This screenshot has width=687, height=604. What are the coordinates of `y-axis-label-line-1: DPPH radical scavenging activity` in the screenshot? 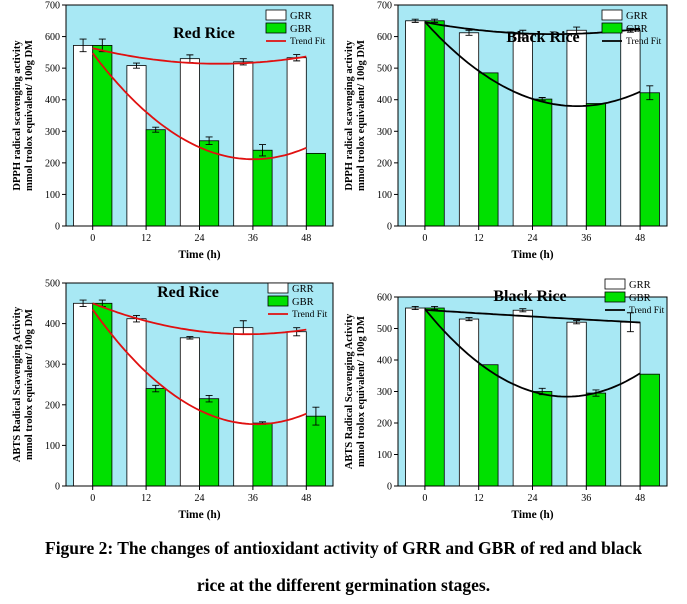 It's located at (17, 115).